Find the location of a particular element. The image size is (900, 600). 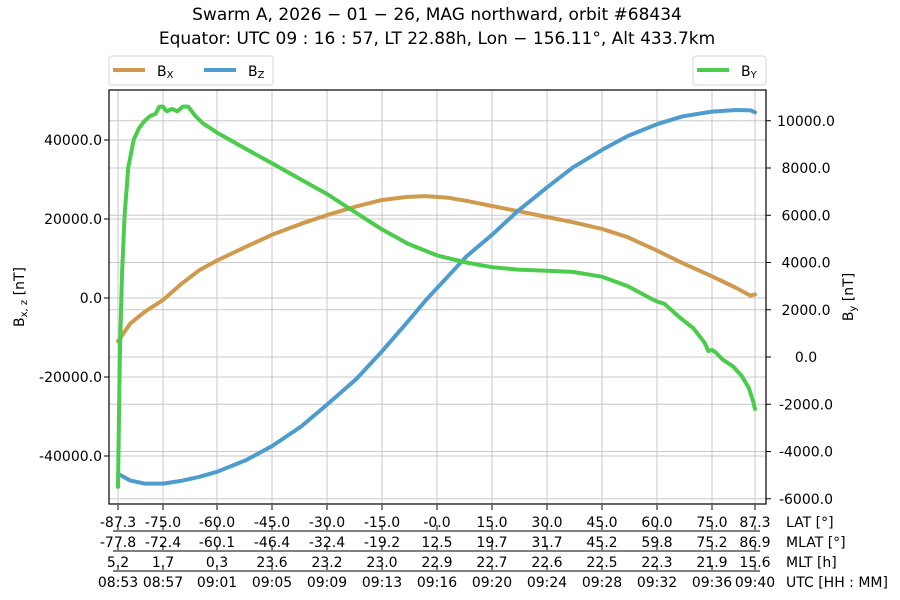

y-left-tick-label: -20000.0 is located at coordinates (70, 378).